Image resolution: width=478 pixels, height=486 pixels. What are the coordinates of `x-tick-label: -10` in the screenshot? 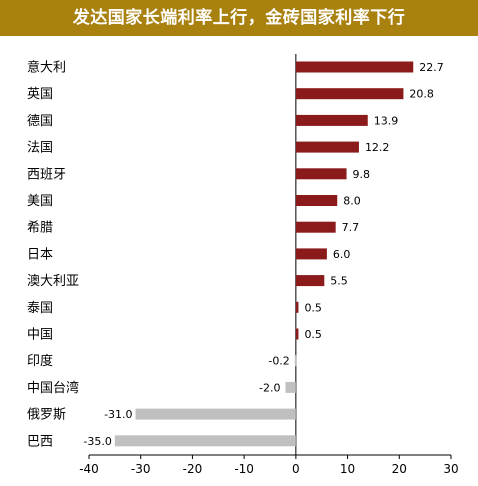 It's located at (244, 469).